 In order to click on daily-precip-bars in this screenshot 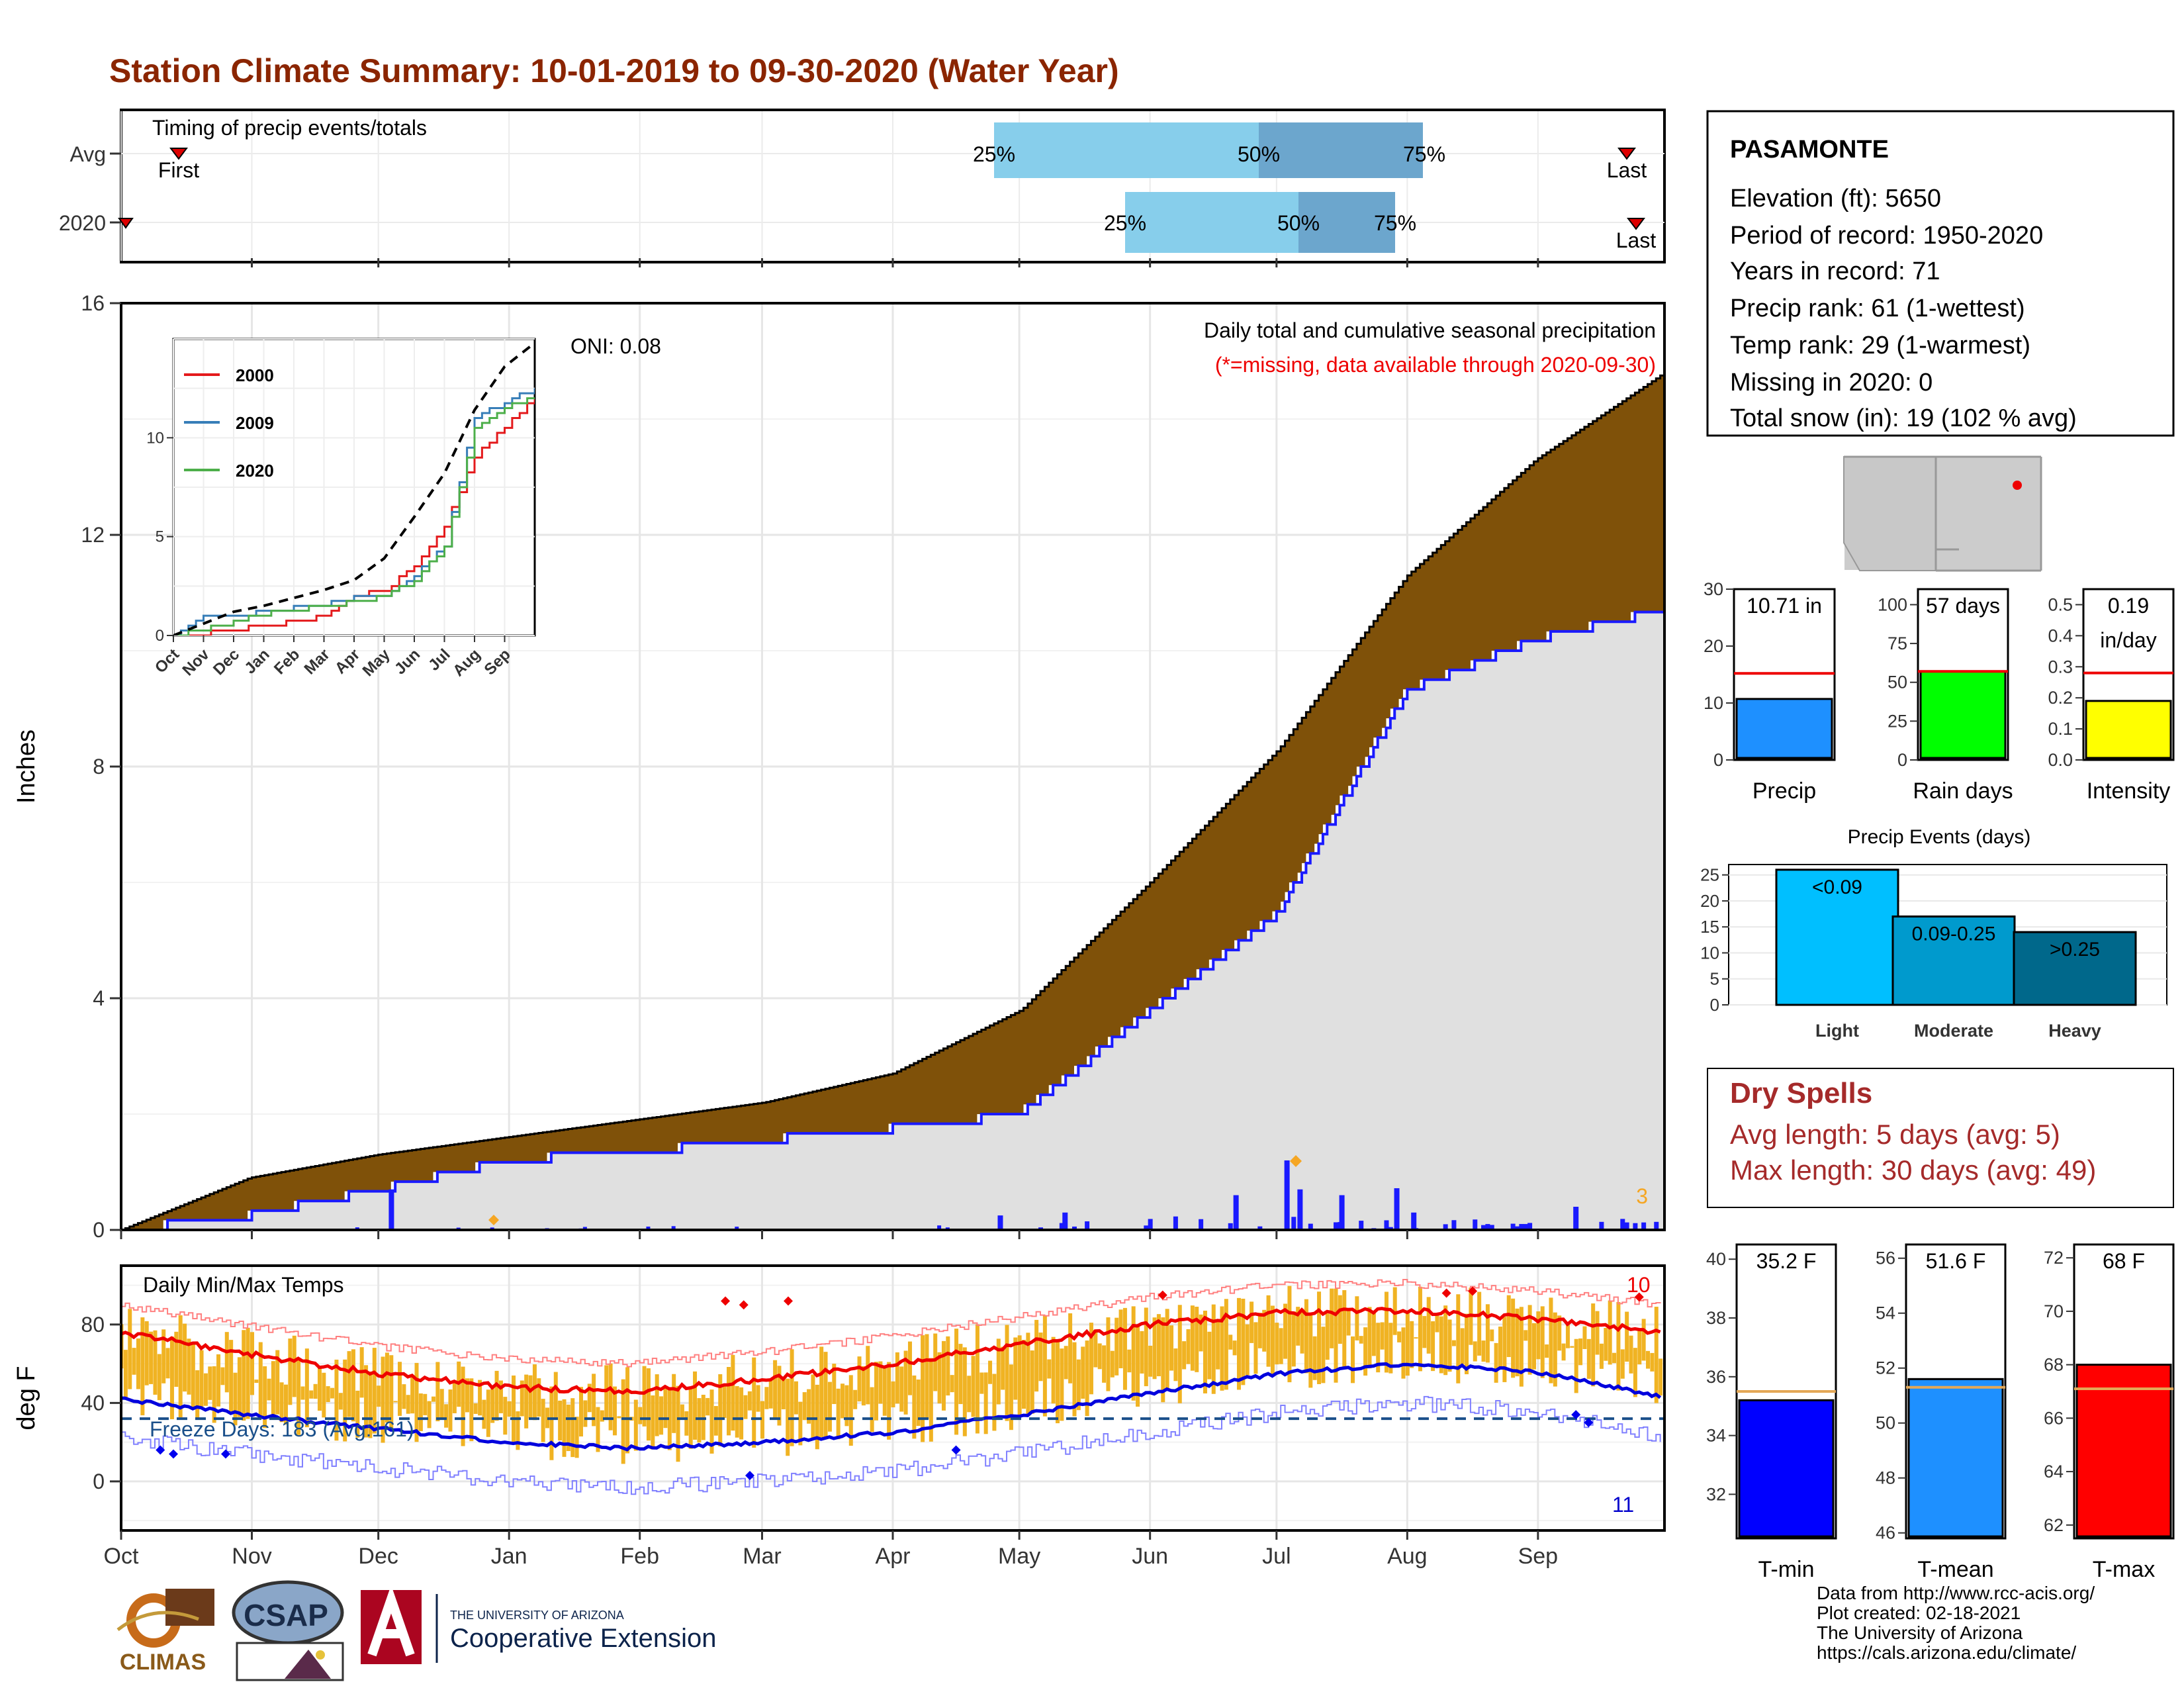, I will do `click(1007, 1195)`.